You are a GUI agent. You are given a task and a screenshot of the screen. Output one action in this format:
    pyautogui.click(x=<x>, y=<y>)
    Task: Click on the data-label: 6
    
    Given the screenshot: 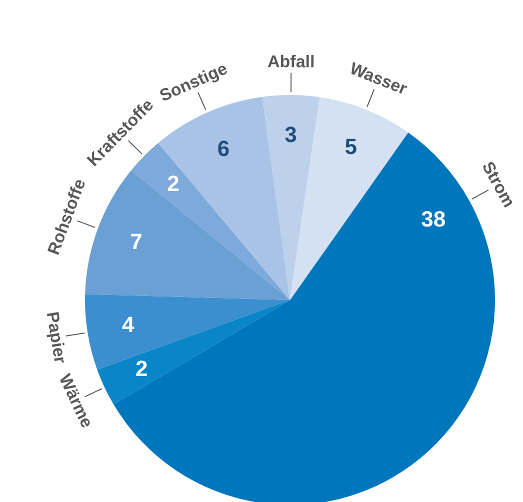 What is the action you would take?
    pyautogui.click(x=223, y=149)
    